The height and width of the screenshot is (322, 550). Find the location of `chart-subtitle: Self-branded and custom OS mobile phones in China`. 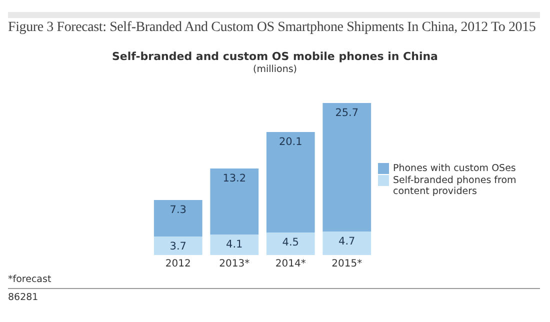

chart-subtitle: Self-branded and custom OS mobile phones in China is located at coordinates (275, 56).